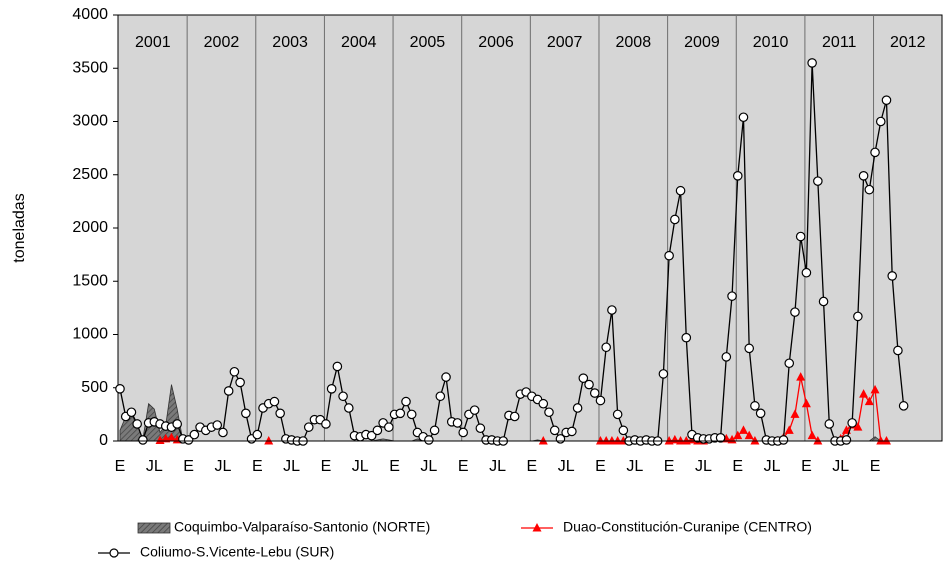  What do you see at coordinates (237, 552) in the screenshot?
I see `legend-label: Coliumo-S.Vicente-Lebu (SUR)` at bounding box center [237, 552].